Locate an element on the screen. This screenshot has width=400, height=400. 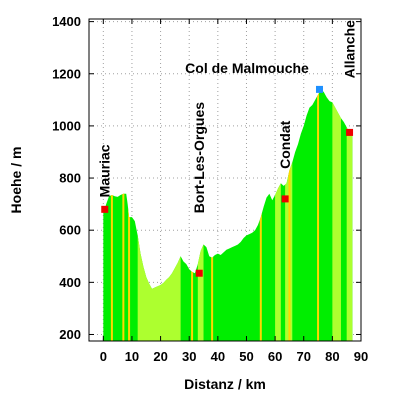
y-tick-label: 1000 is located at coordinates (66, 125).